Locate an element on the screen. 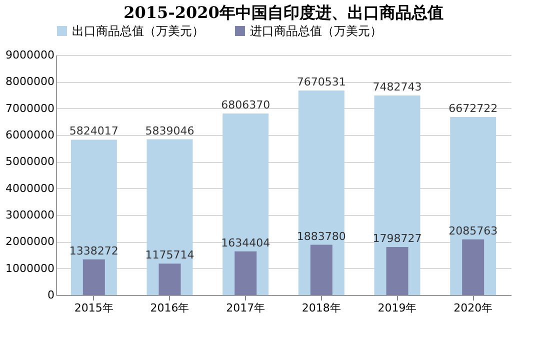 This screenshot has width=540, height=346. data-label: 1175714 is located at coordinates (169, 255).